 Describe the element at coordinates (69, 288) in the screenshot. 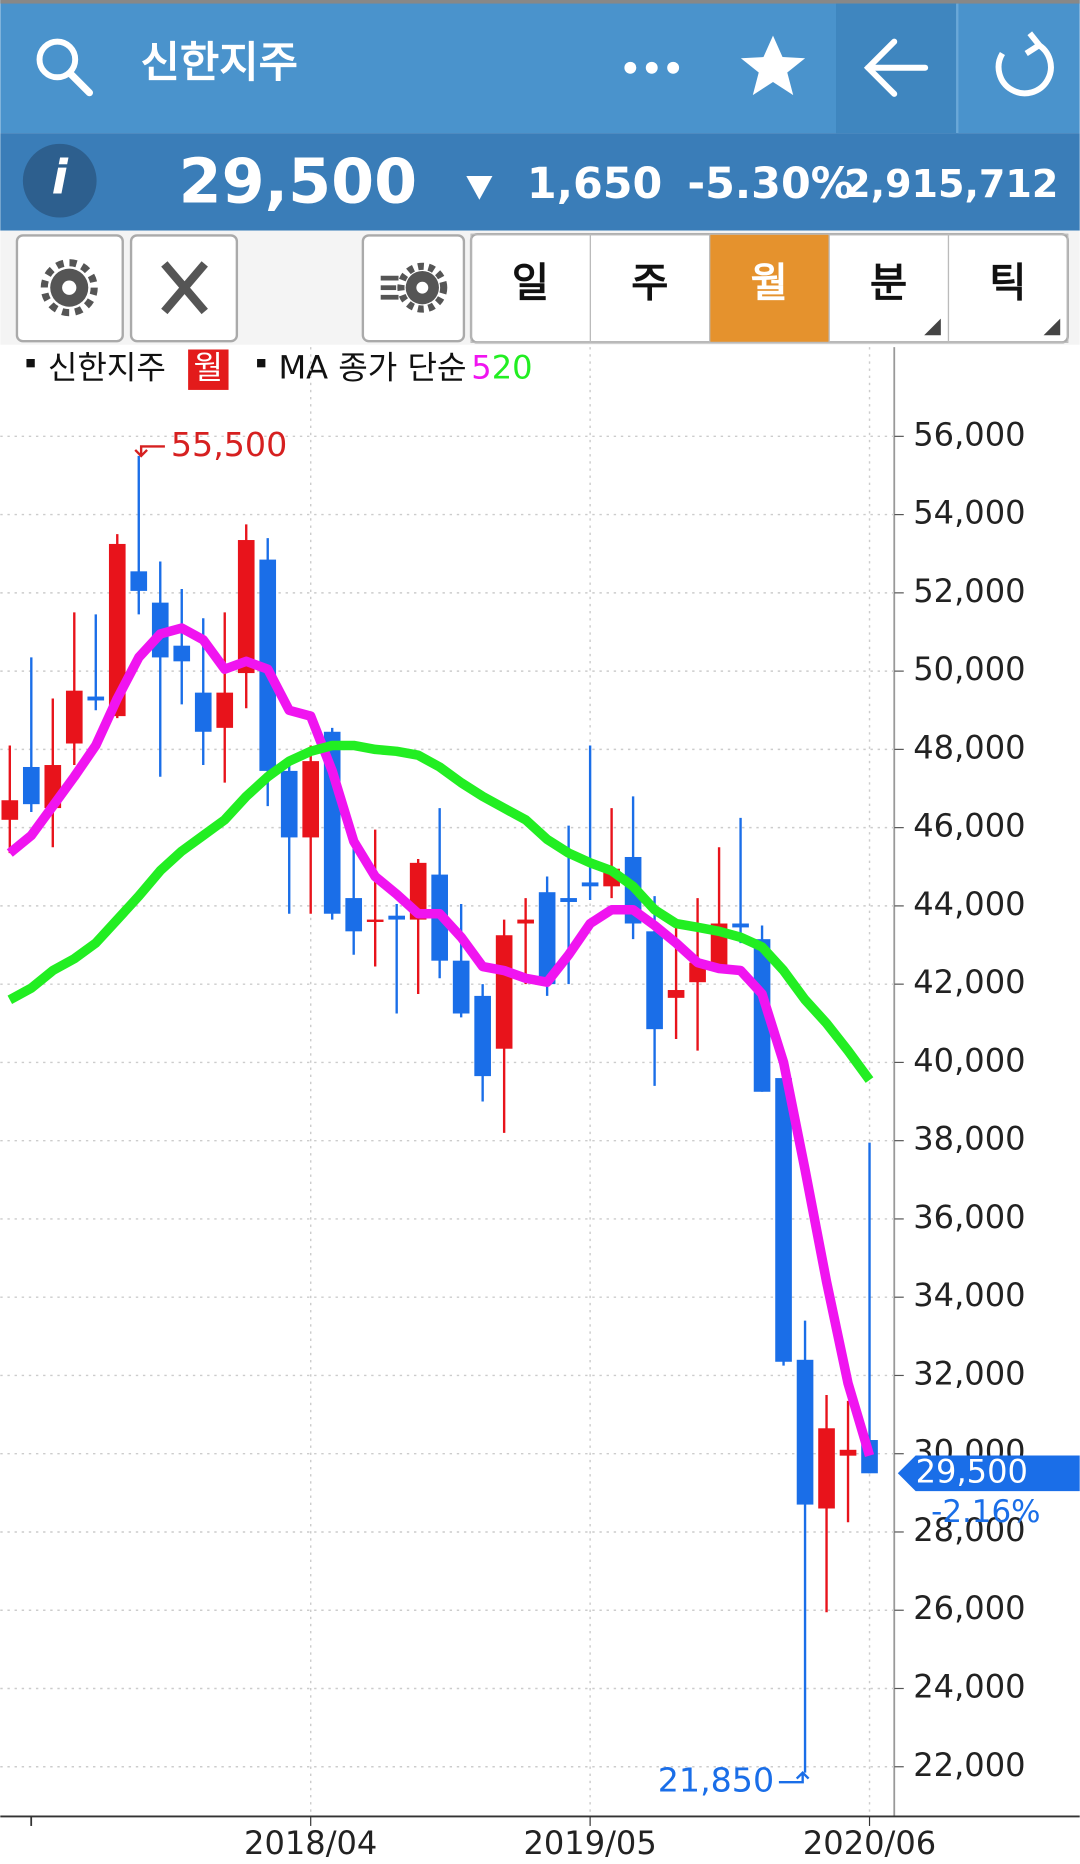

I see `settings-button` at that location.